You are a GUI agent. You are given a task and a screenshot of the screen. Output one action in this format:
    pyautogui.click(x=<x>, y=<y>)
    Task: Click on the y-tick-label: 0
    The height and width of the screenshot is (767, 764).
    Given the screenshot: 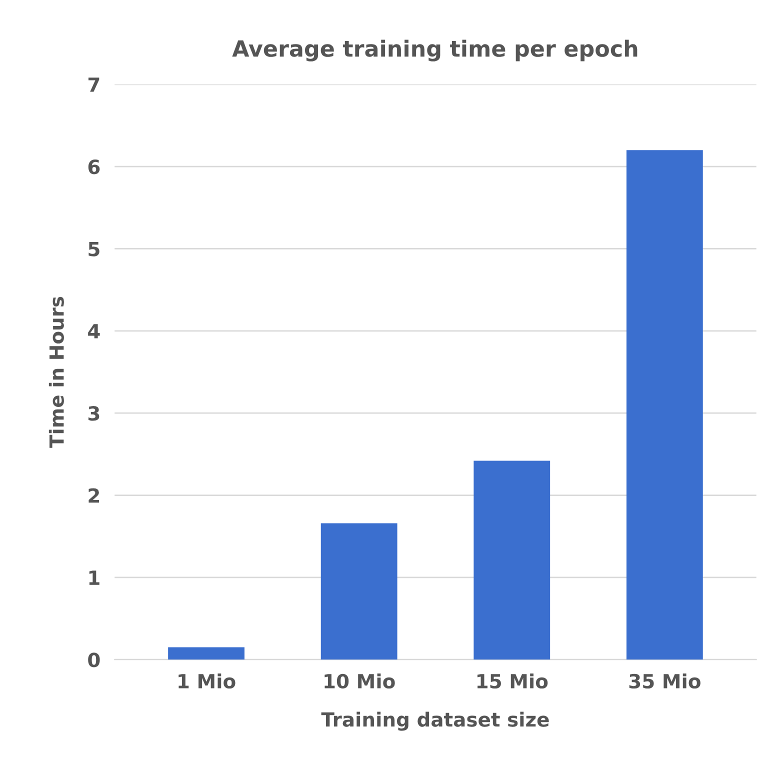 What is the action you would take?
    pyautogui.click(x=94, y=660)
    